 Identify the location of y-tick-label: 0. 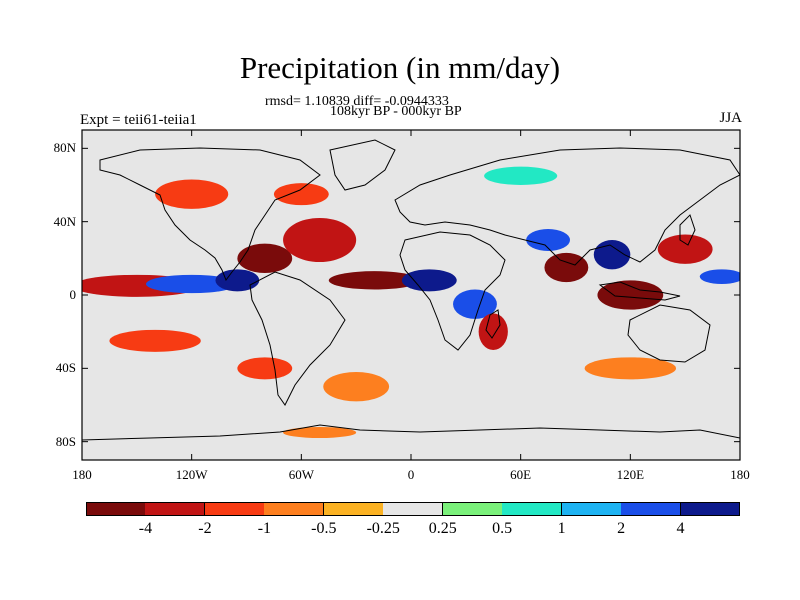
(73, 294).